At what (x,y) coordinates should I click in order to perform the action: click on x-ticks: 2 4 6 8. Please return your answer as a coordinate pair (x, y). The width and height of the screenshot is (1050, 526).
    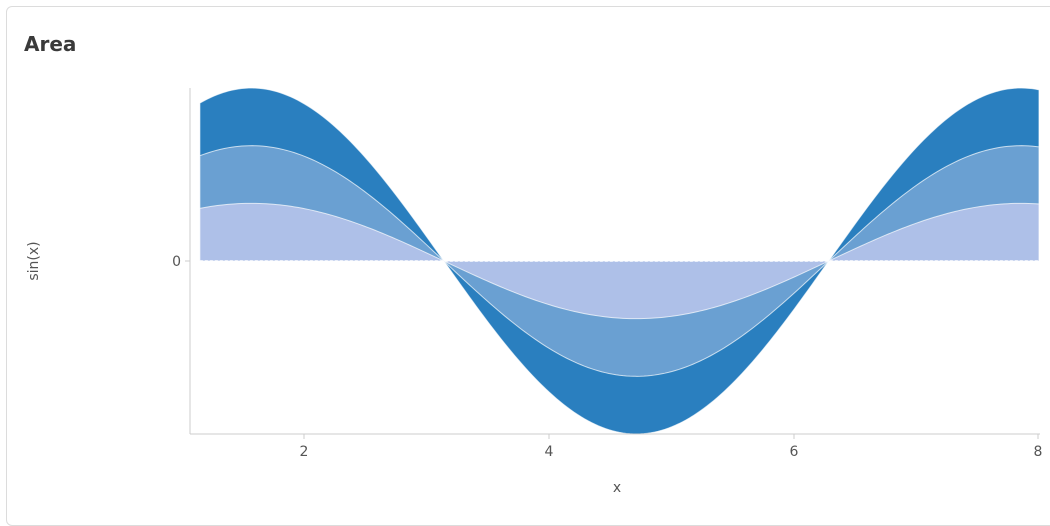
    Looking at the image, I should click on (671, 447).